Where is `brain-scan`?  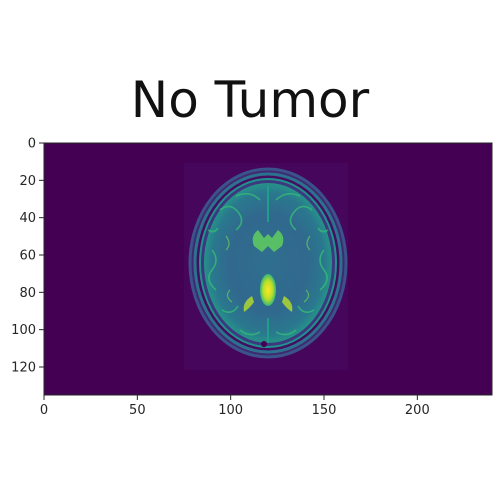
brain-scan is located at coordinates (266, 266).